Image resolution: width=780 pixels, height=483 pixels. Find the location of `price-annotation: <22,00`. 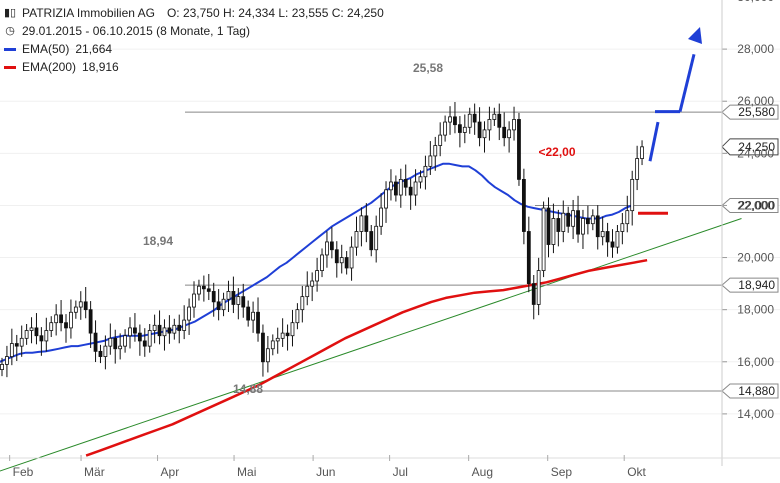

price-annotation: <22,00 is located at coordinates (556, 152).